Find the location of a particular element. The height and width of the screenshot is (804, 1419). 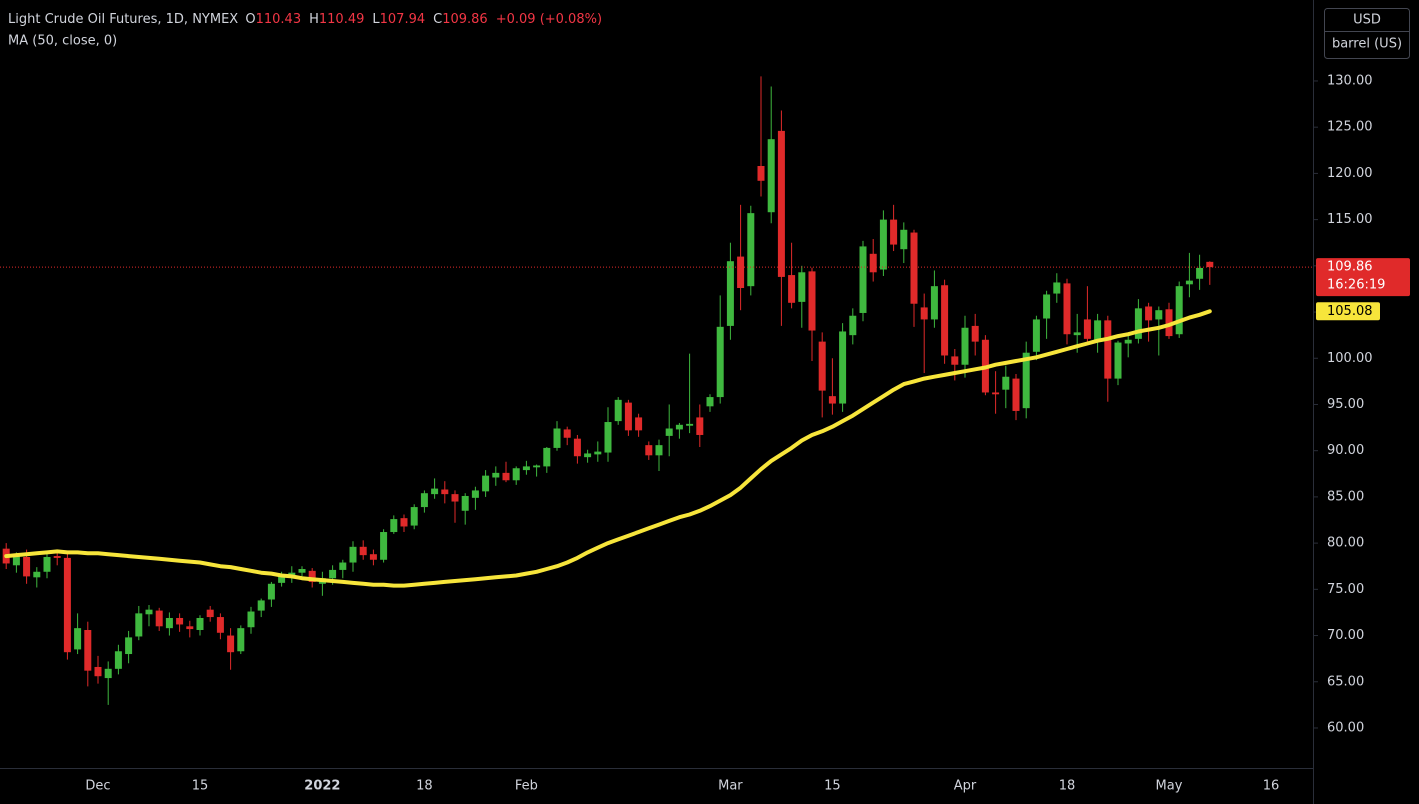

legend-item: 109.86 is located at coordinates (465, 19).